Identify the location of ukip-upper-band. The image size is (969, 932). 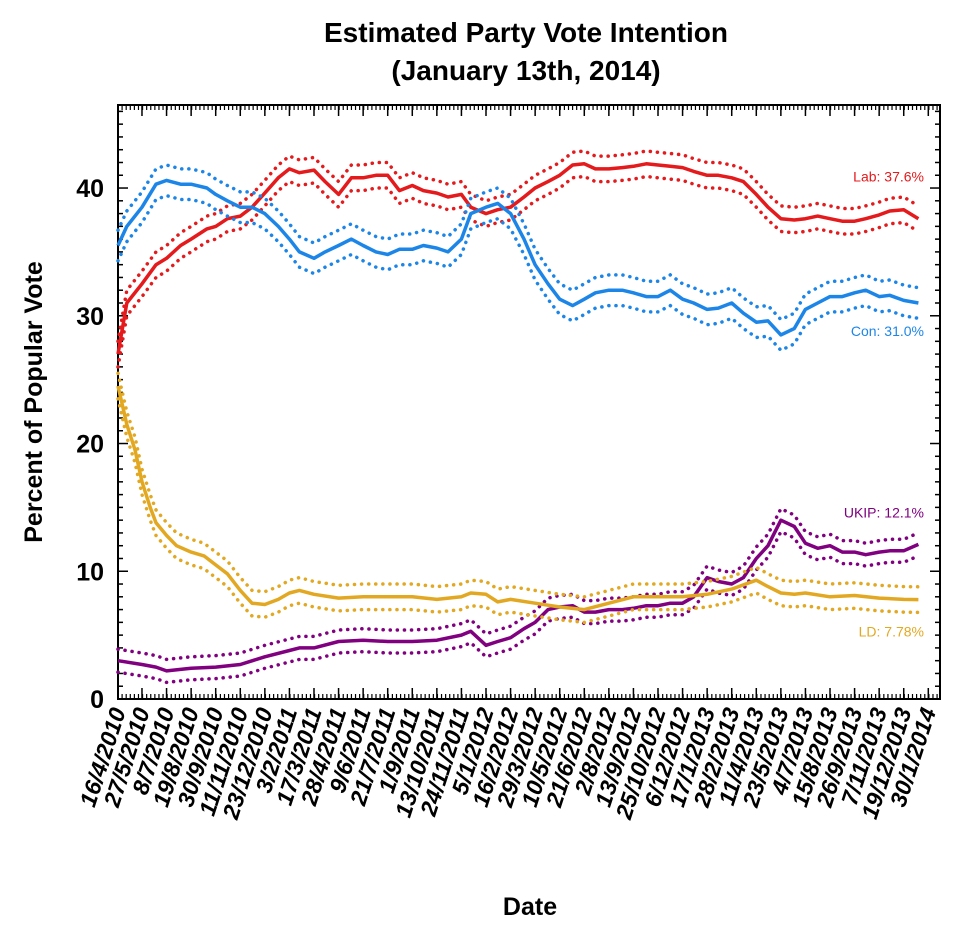
(518, 584).